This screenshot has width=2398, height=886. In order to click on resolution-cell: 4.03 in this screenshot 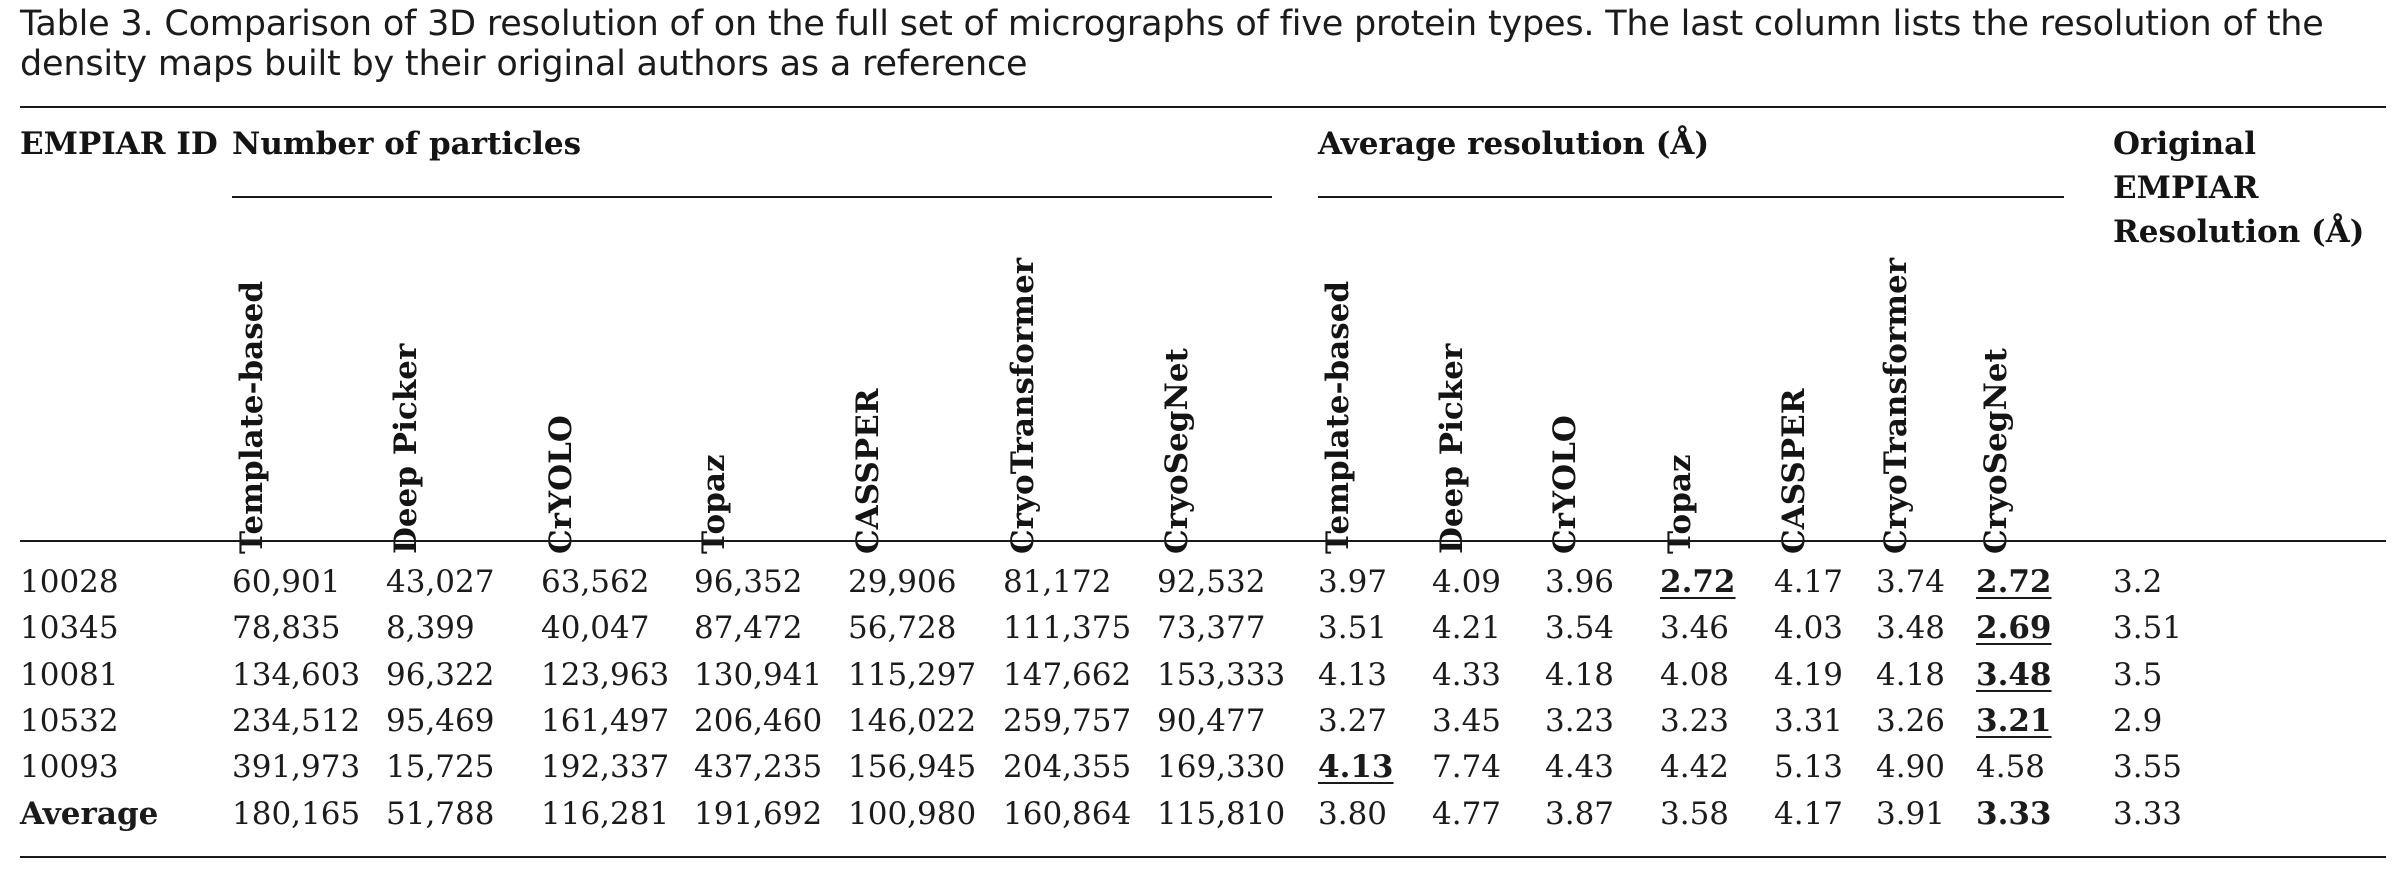, I will do `click(1809, 628)`.